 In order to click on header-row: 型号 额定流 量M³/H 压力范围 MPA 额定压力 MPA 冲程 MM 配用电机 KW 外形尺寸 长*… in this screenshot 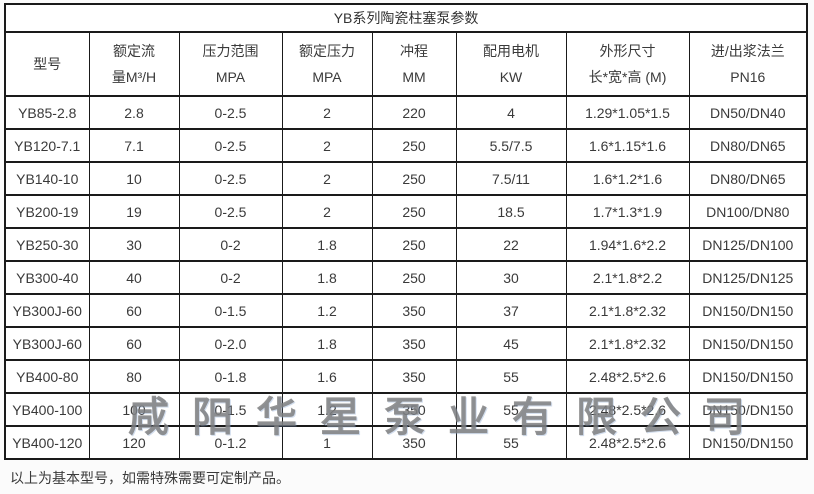, I will do `click(406, 64)`.